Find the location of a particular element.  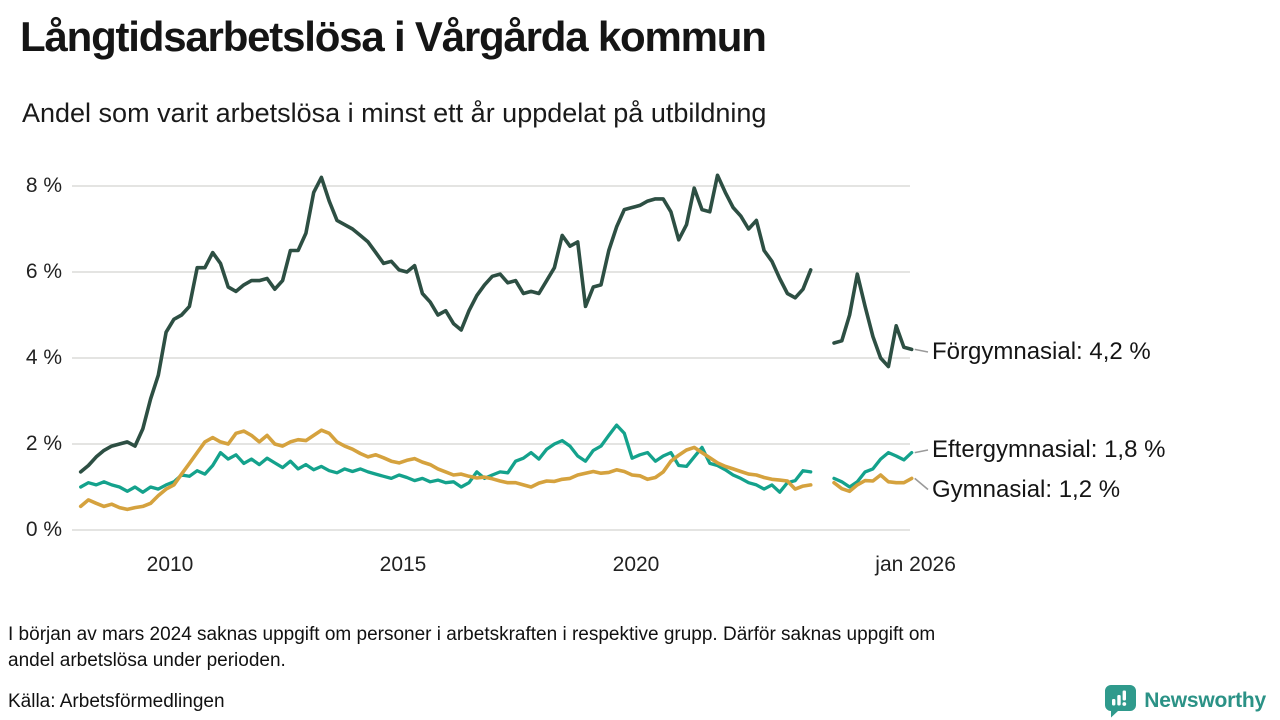

page-title: Långtidsarbetslösa i Vårgårda kommun is located at coordinates (393, 36).